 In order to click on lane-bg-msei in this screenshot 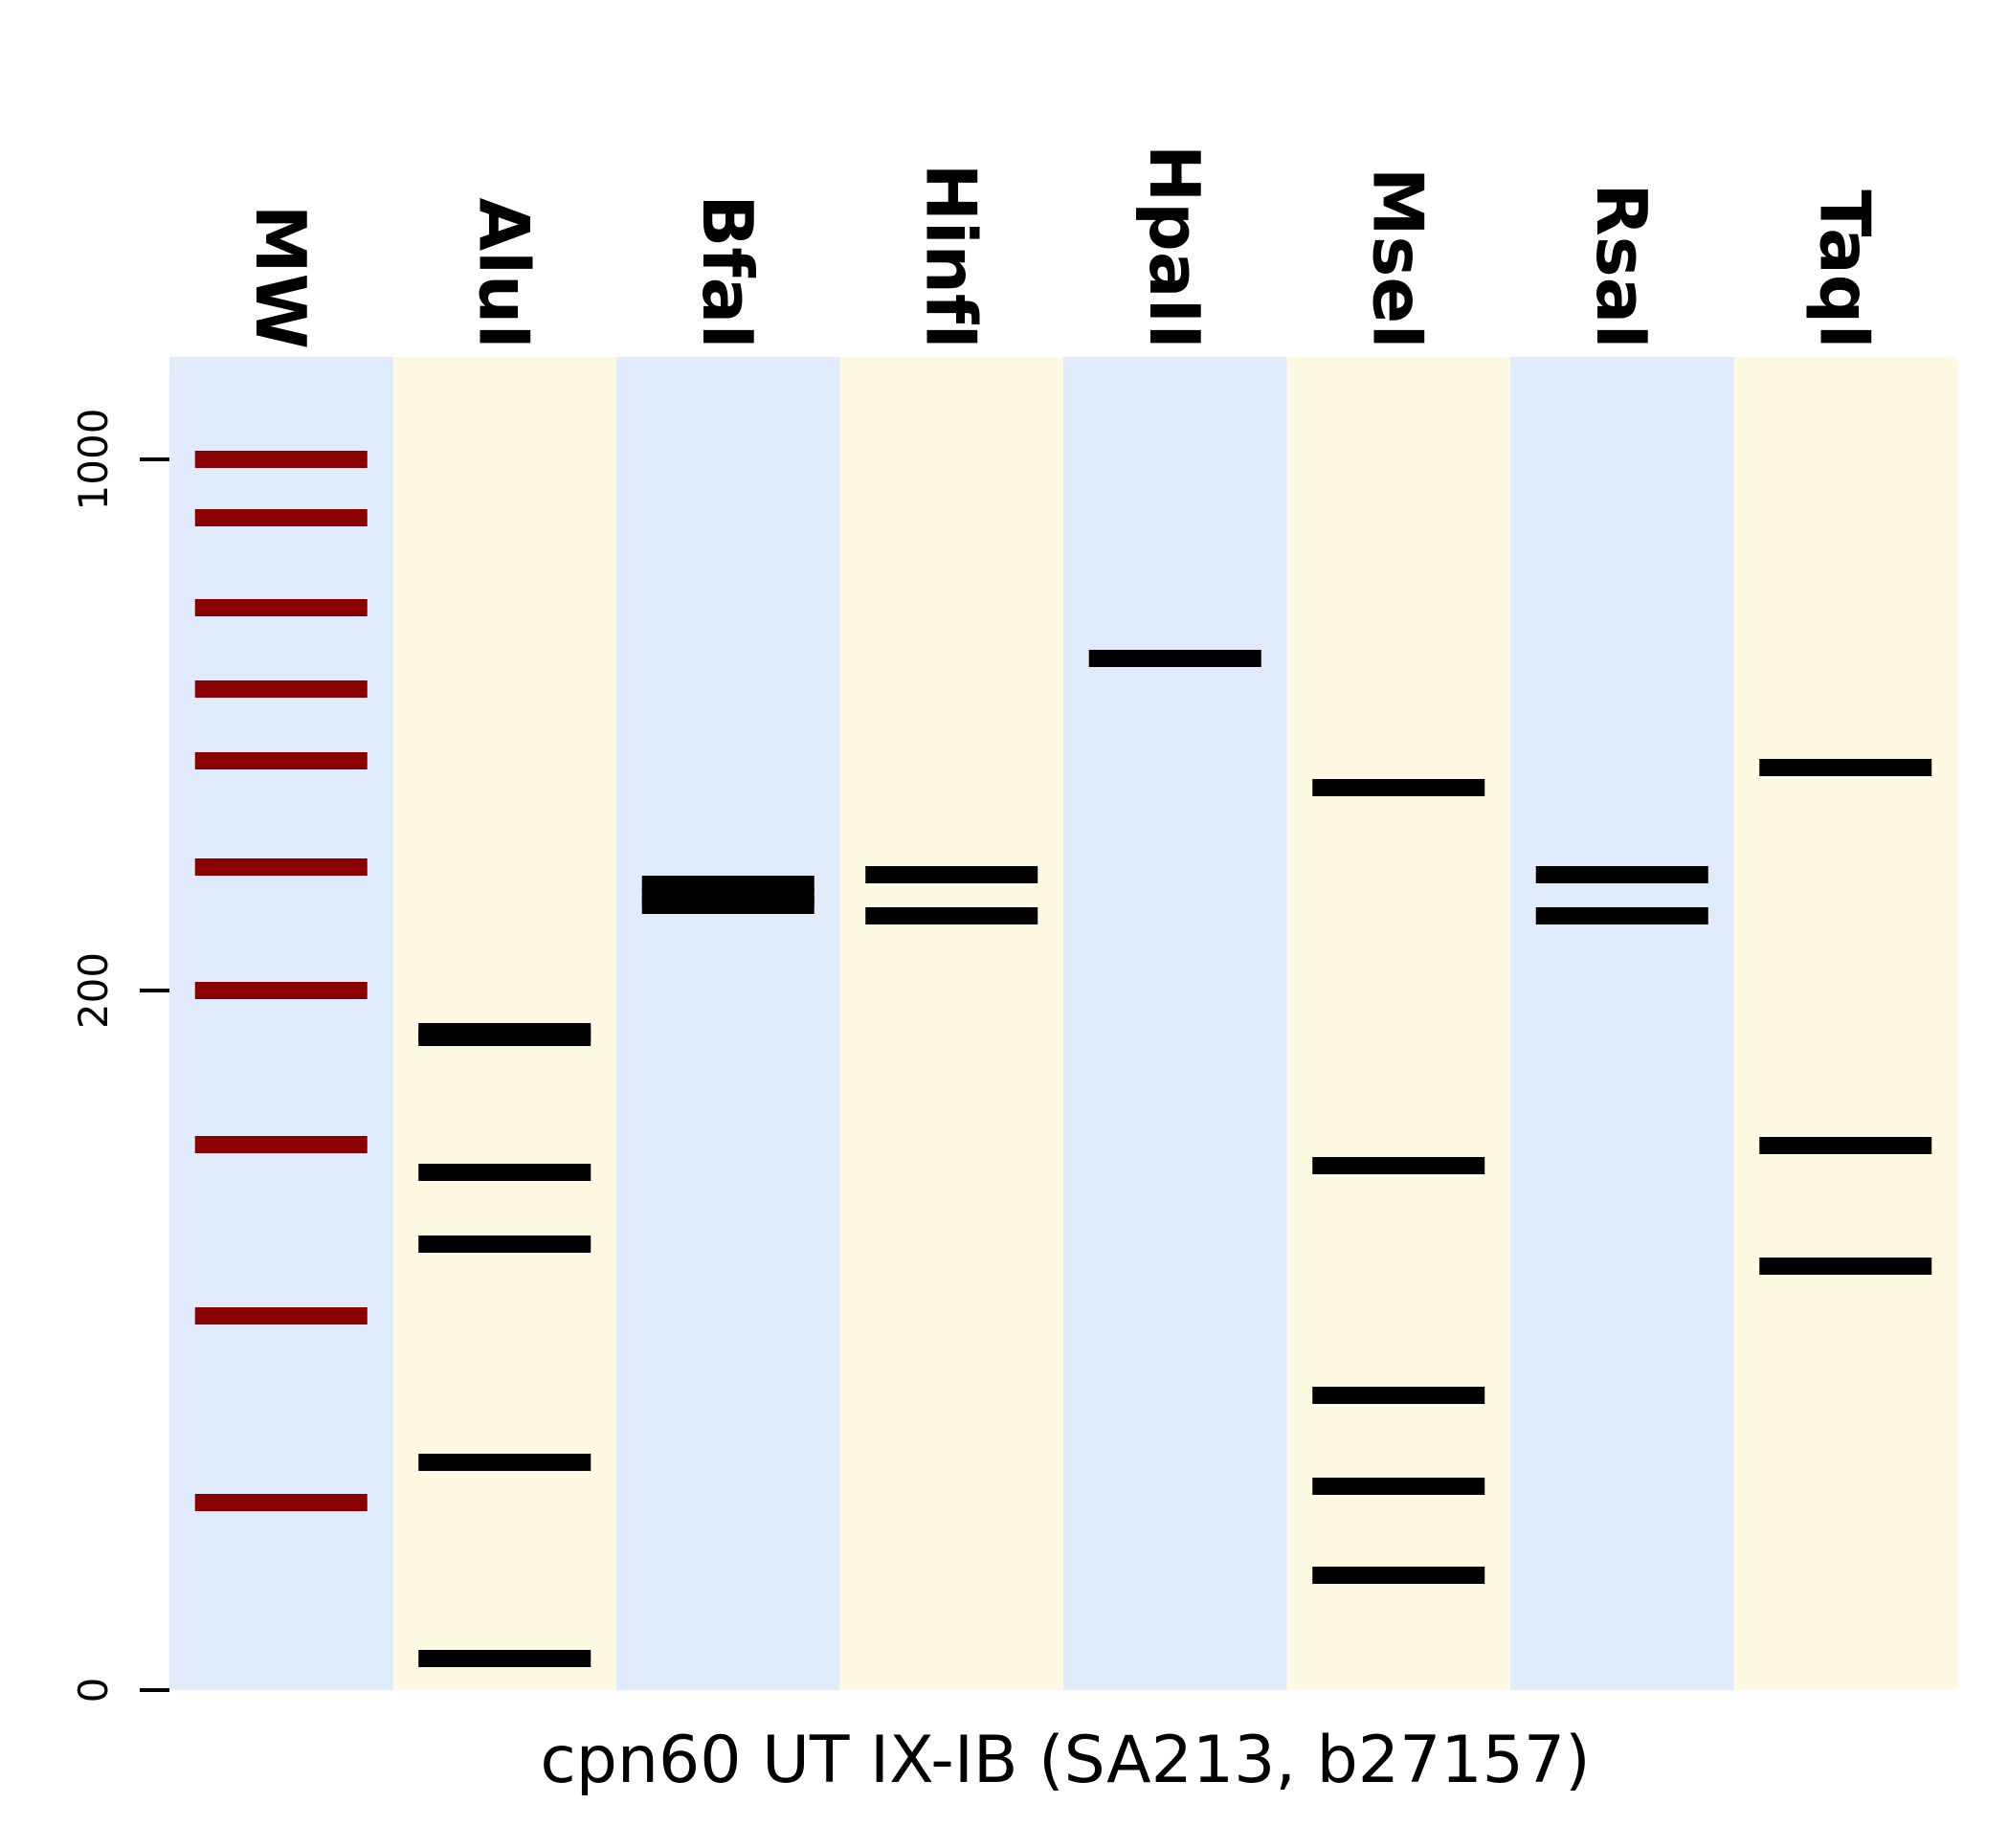, I will do `click(1398, 1024)`.